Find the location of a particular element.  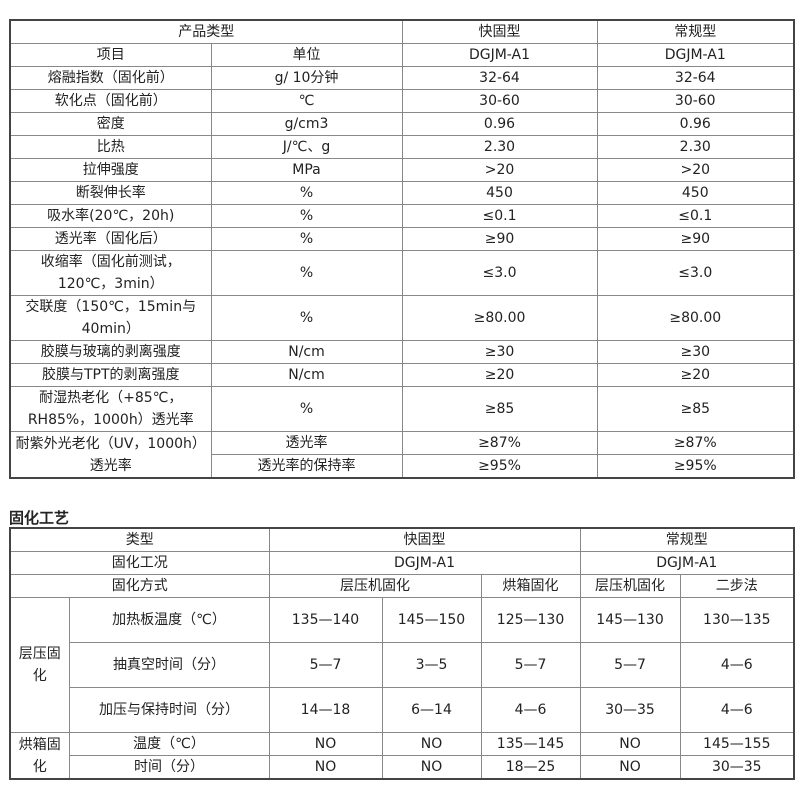

table-cell: ℃ is located at coordinates (306, 101).